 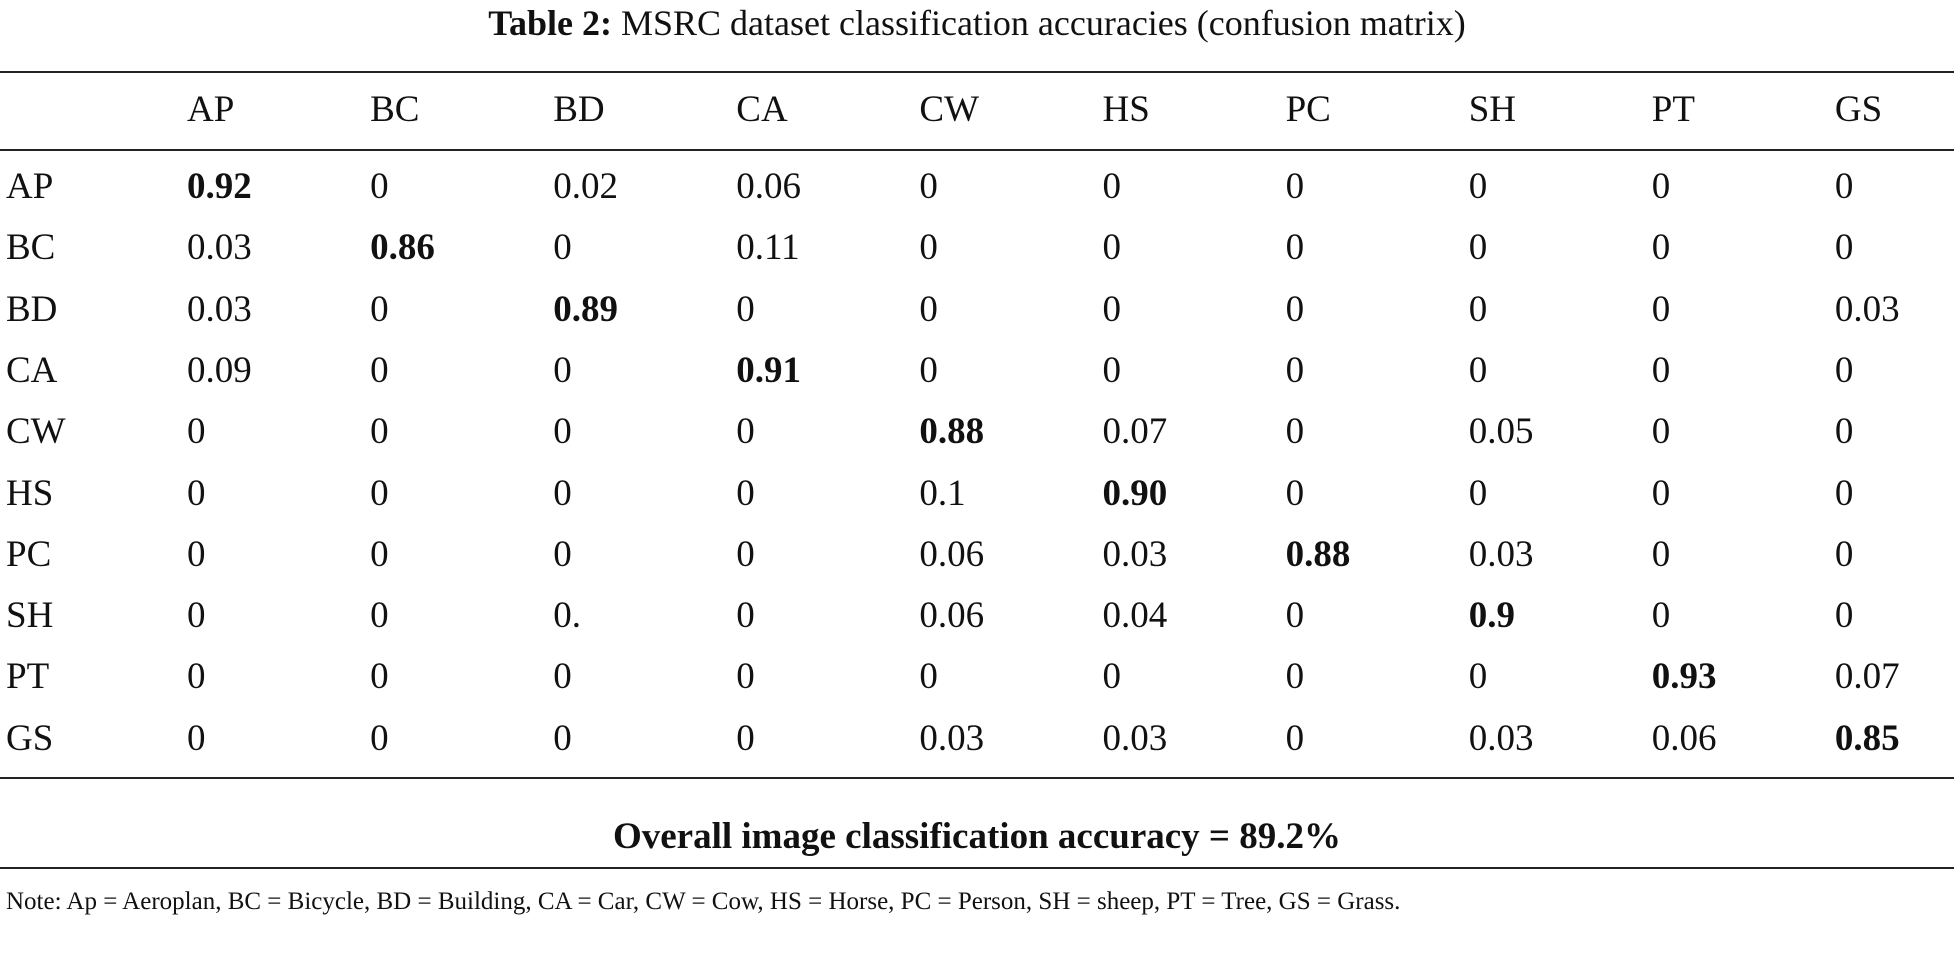 I want to click on cell: 0.92, so click(x=219, y=186).